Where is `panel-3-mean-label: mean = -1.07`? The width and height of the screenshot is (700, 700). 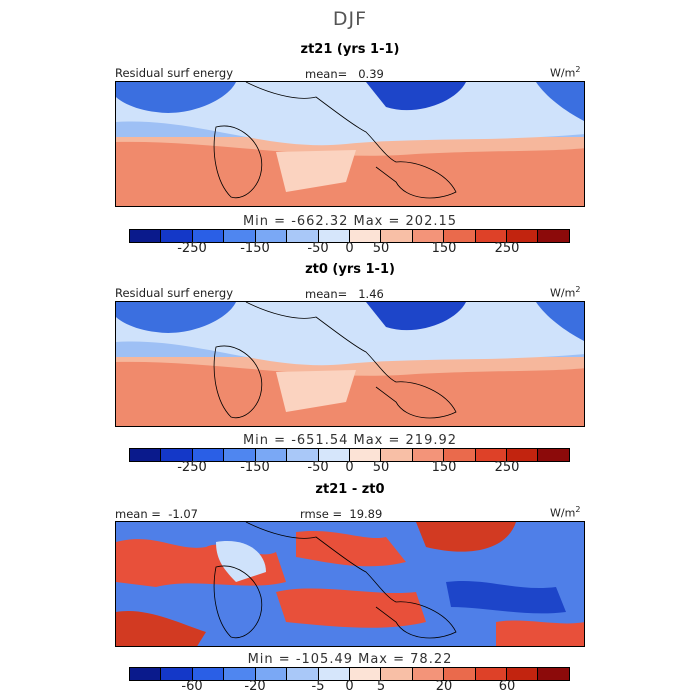
panel-3-mean-label: mean = -1.07 is located at coordinates (156, 514).